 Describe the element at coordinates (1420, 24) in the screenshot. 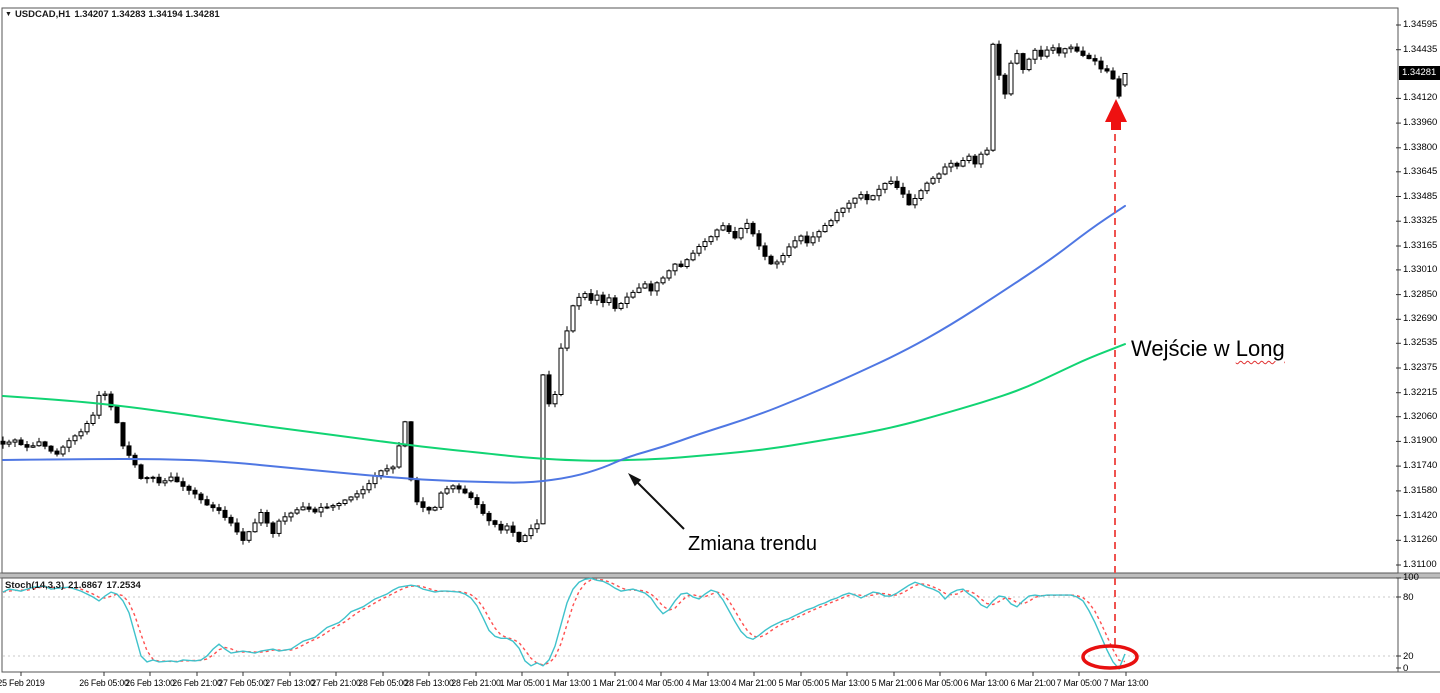

I see `price-axis-label: 1.34595` at that location.